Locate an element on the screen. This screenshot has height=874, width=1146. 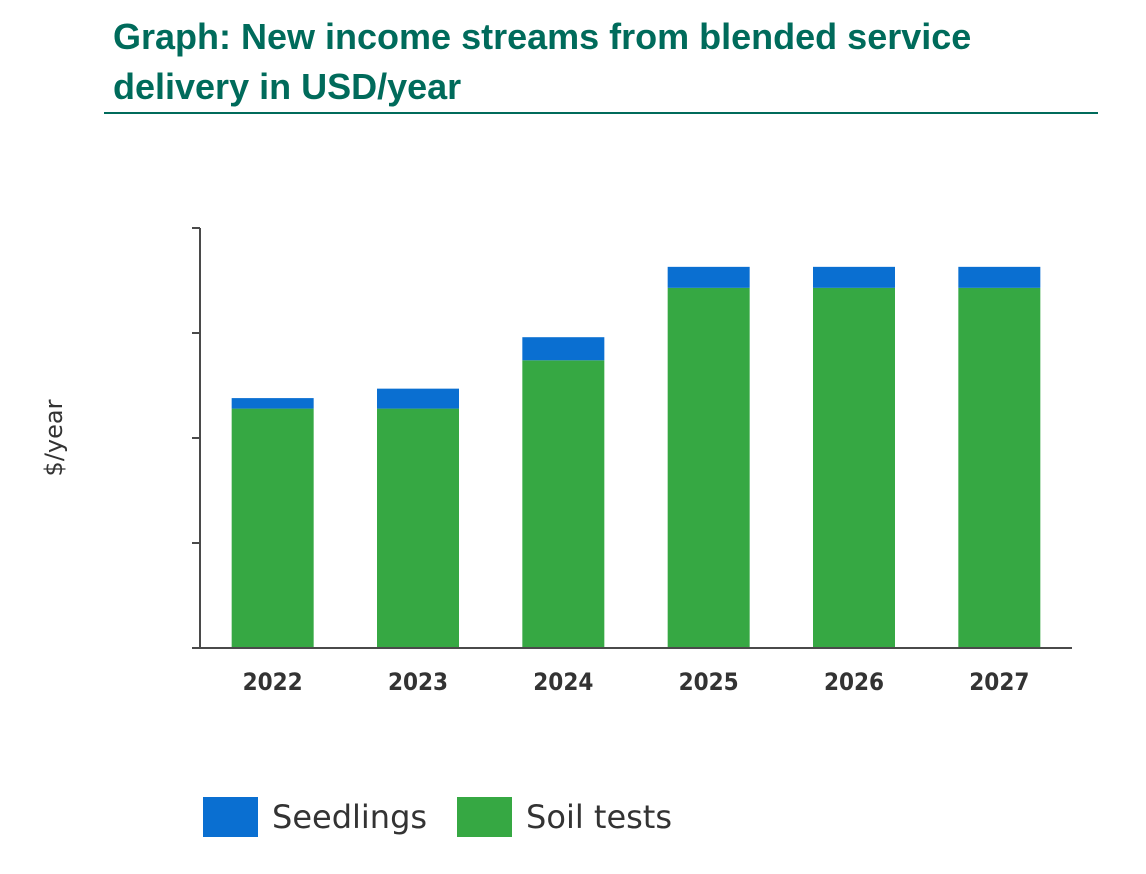
legend-item-seedlings: Seedlings is located at coordinates (315, 817).